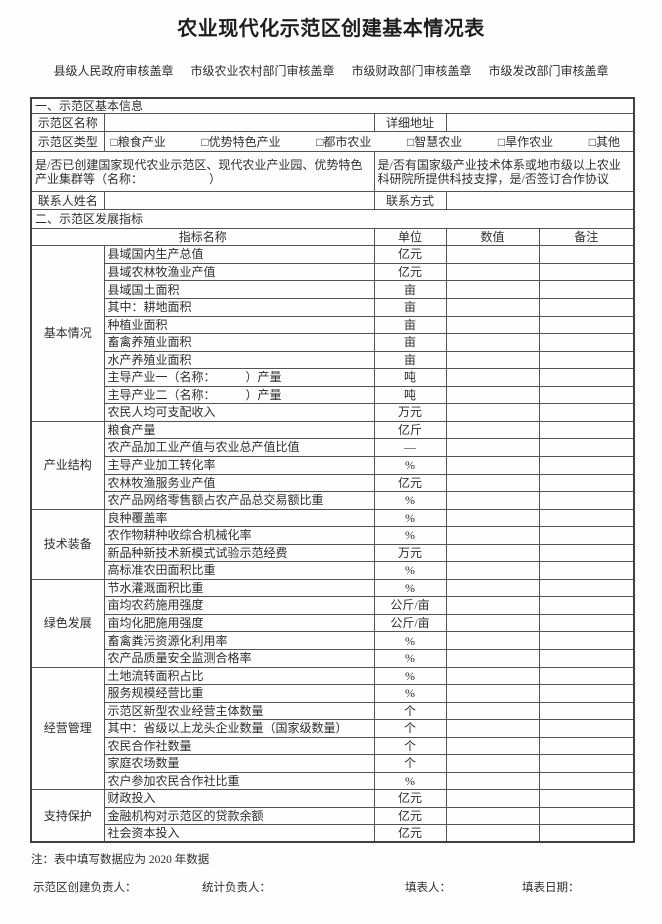 This screenshot has height=924, width=662. I want to click on indicator-name: 农产品质量安全监测合格率, so click(239, 658).